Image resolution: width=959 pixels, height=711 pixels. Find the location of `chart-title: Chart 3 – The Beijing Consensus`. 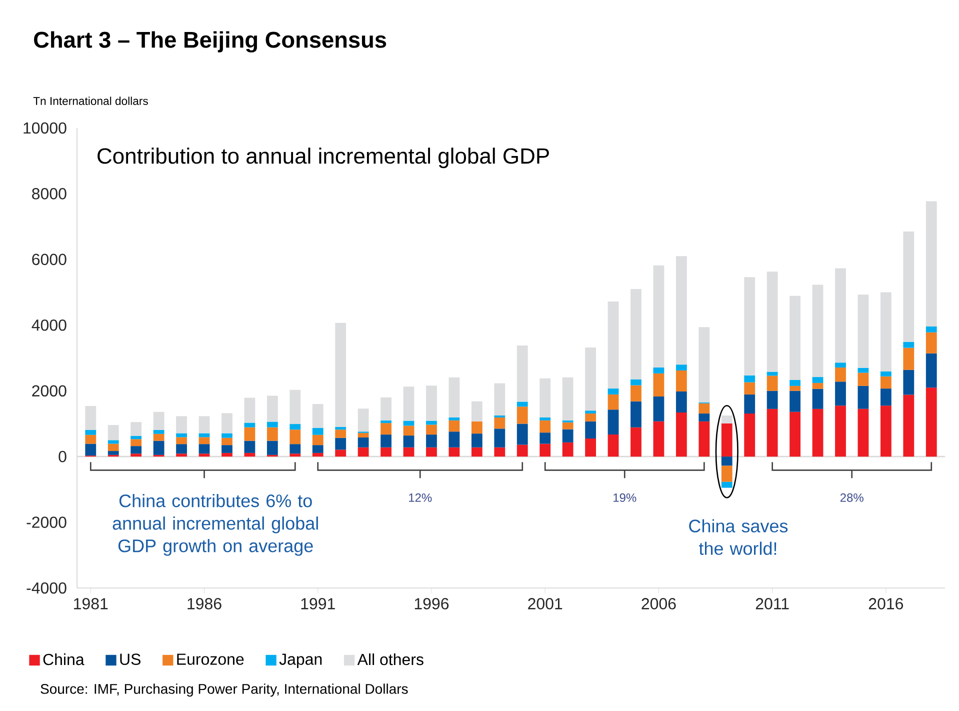

chart-title: Chart 3 – The Beijing Consensus is located at coordinates (210, 41).